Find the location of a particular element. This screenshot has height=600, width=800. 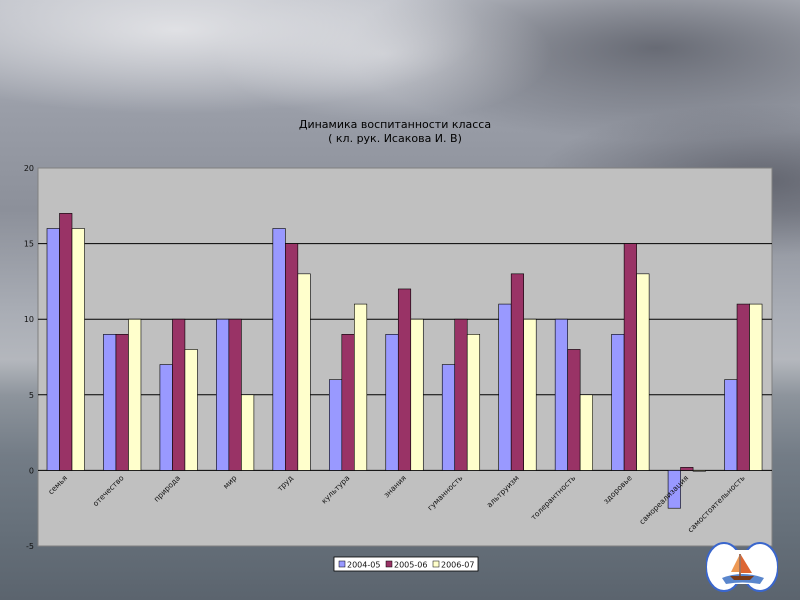

bar-2005-06-знания is located at coordinates (404, 379).